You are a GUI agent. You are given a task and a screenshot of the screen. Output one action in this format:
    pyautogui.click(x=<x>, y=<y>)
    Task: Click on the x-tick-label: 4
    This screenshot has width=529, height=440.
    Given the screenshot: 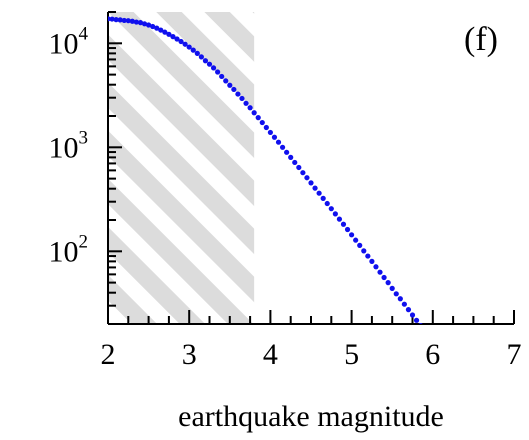 What is the action you would take?
    pyautogui.click(x=270, y=354)
    